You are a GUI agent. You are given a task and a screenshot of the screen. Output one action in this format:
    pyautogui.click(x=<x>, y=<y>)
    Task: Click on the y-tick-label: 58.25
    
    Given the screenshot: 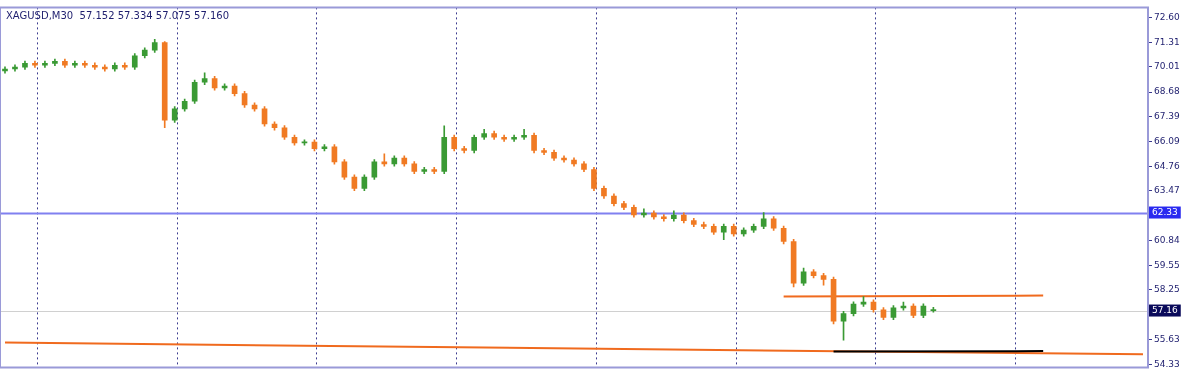 What is the action you would take?
    pyautogui.click(x=1167, y=289)
    